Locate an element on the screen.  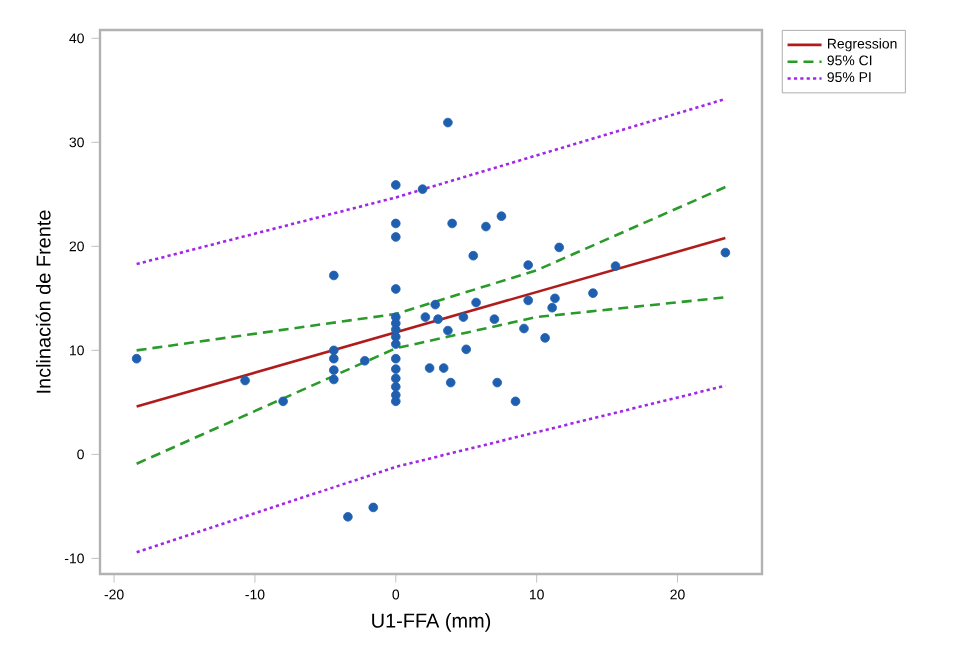
x-axis-title: U1-FFA (mm) is located at coordinates (431, 622).